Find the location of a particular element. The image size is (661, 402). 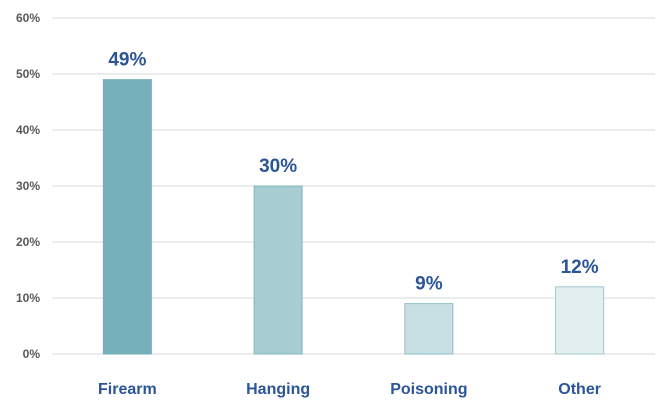

x-axis-category-labels: Firearm Hanging Poisoning Other is located at coordinates (349, 389).